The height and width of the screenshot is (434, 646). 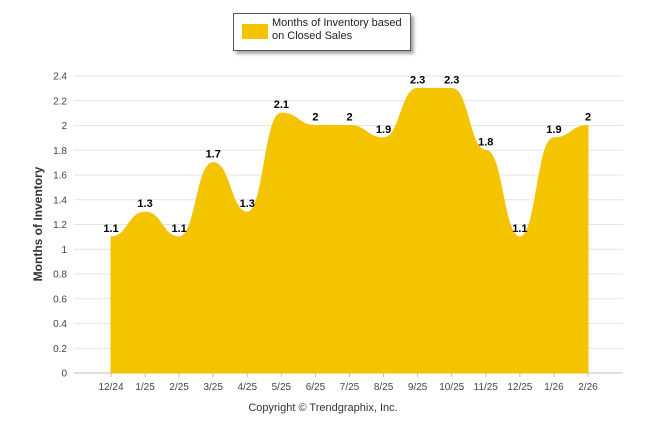 I want to click on x-tick-label: 2/26, so click(x=588, y=387).